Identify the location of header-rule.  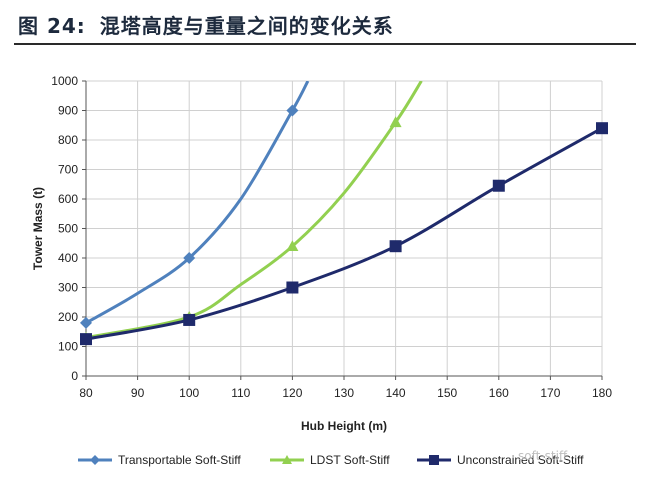
(325, 44).